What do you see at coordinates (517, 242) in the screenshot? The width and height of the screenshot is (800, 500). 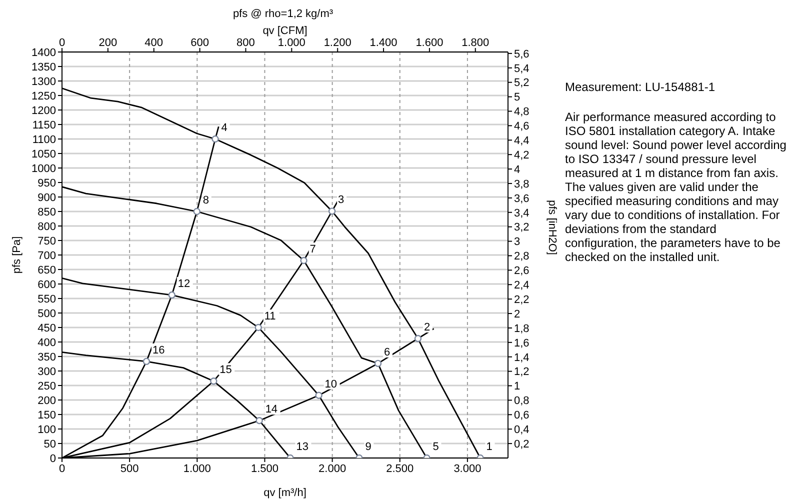 I see `y2-tick-label: 3` at bounding box center [517, 242].